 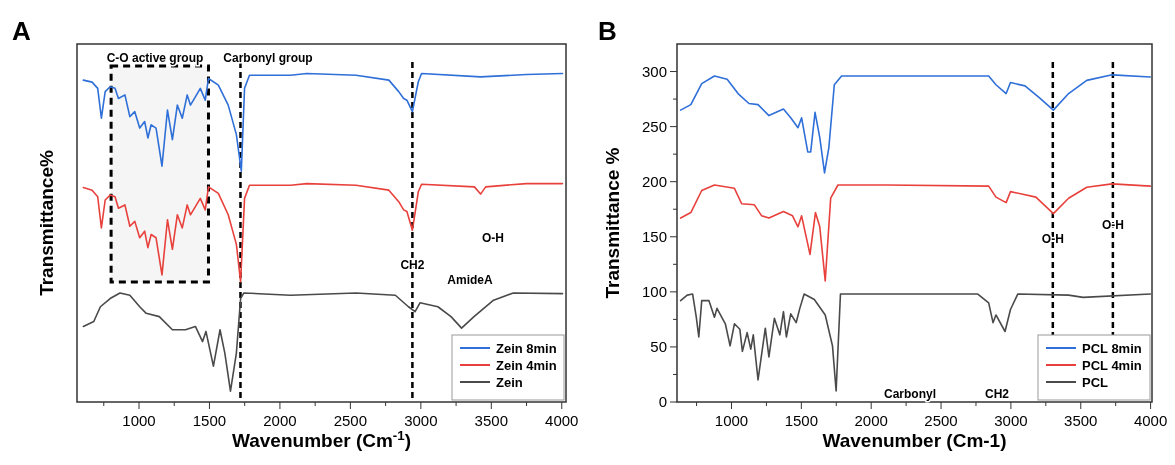 I want to click on legend-label: Zein 8min, so click(x=526, y=348).